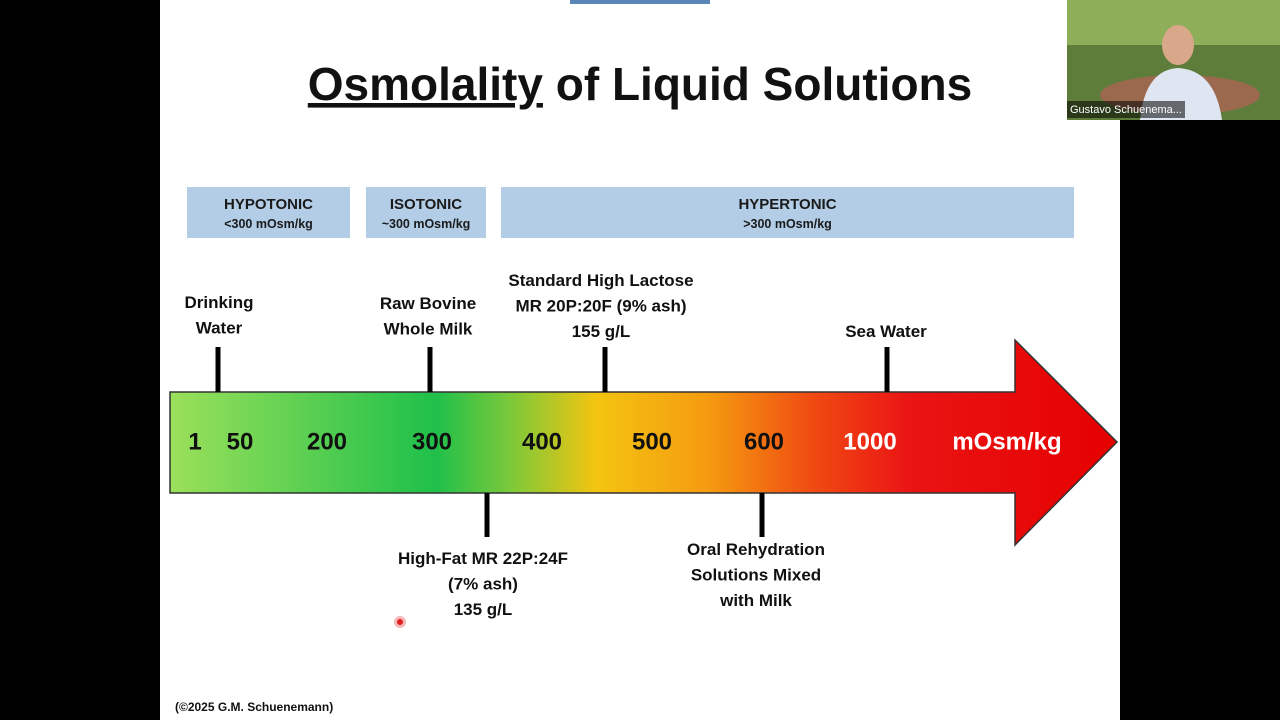 Image resolution: width=1280 pixels, height=720 pixels. Describe the element at coordinates (194, 441) in the screenshot. I see `scale-label: 1` at that location.